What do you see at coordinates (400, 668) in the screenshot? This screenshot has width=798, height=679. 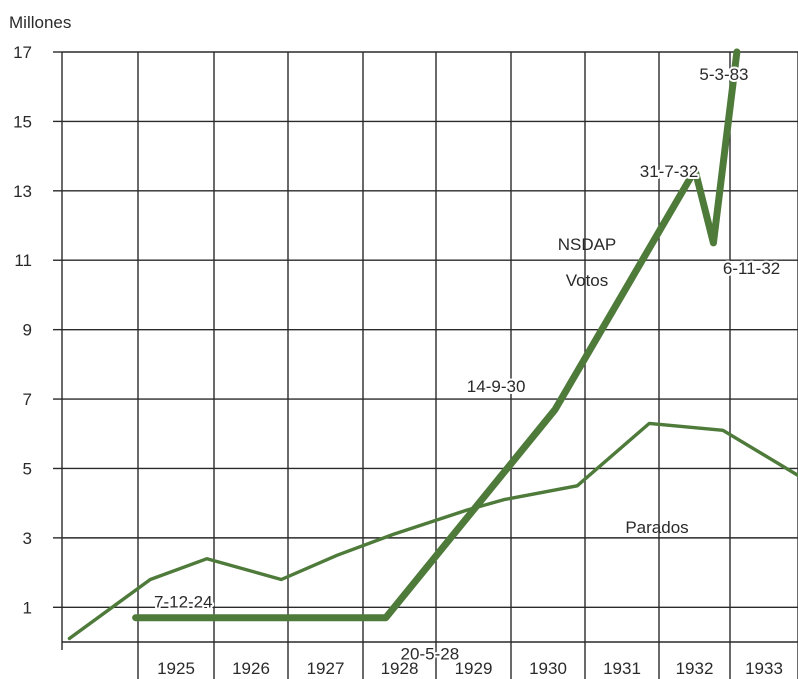 I see `x-year-label: 1928` at bounding box center [400, 668].